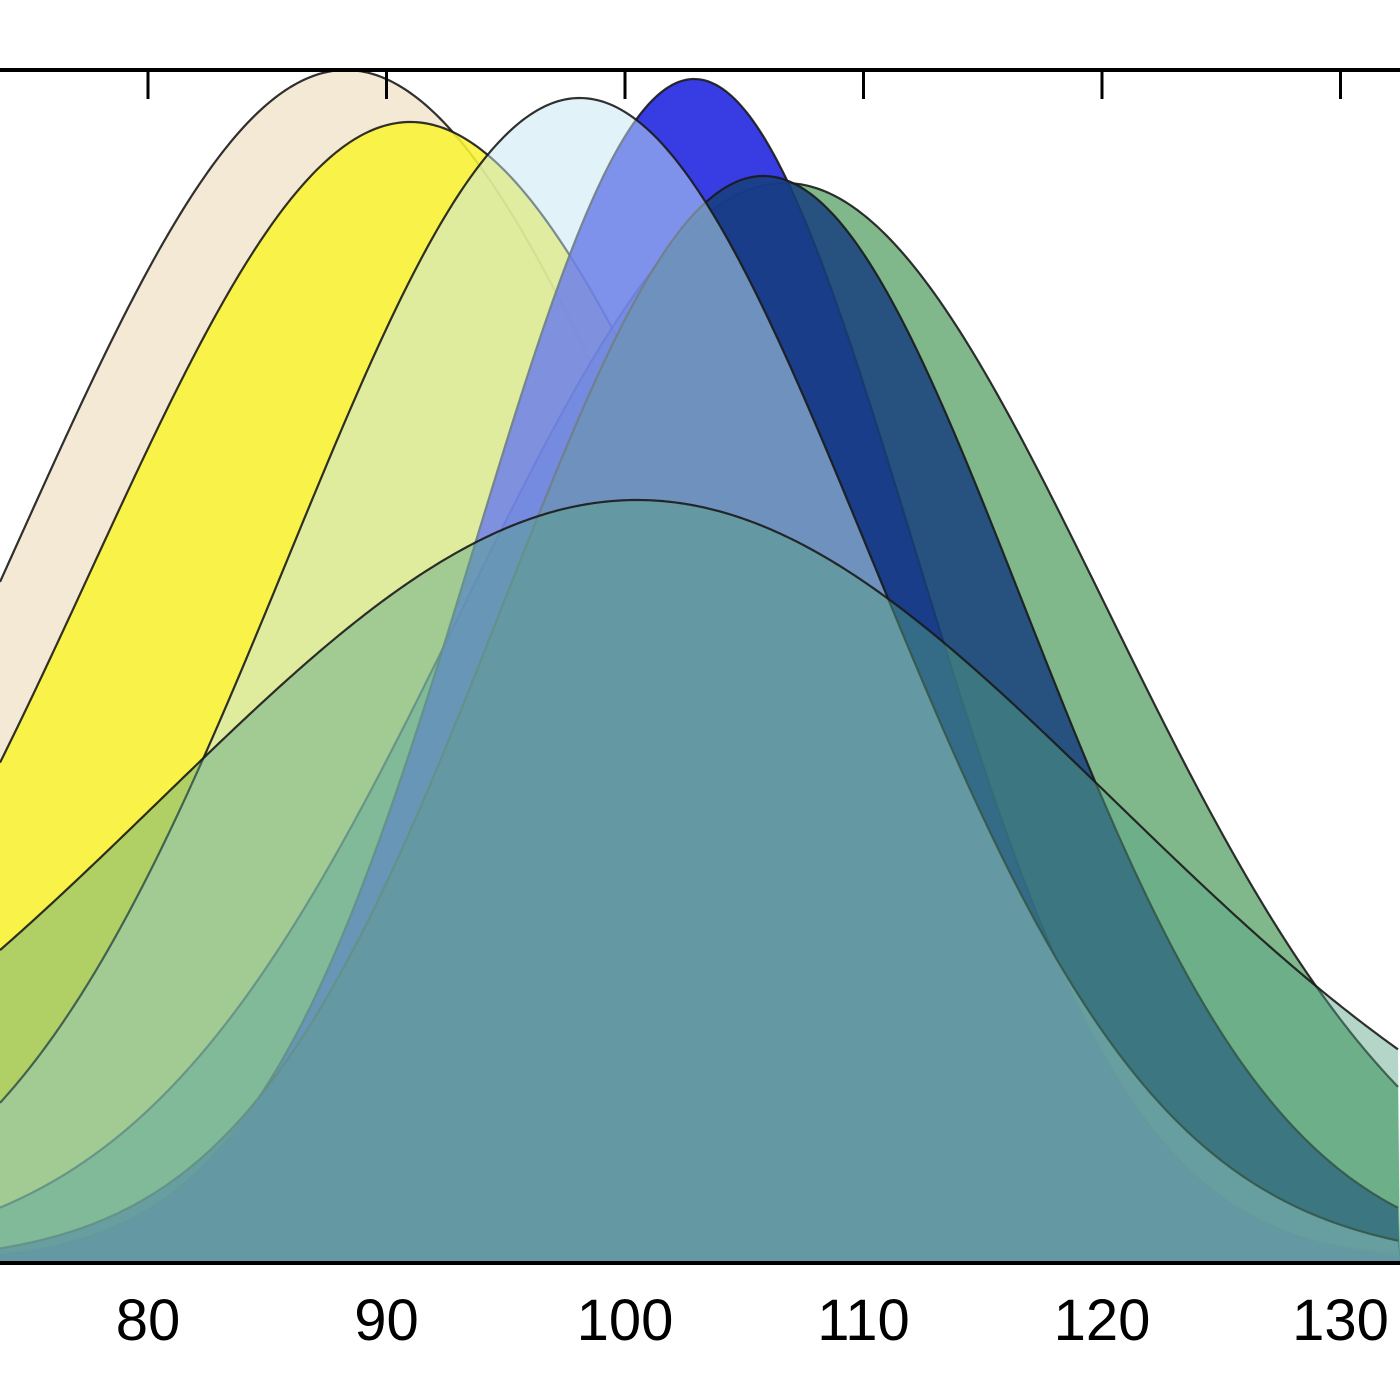 The width and height of the screenshot is (1400, 1400). Describe the element at coordinates (1102, 1320) in the screenshot. I see `x-tick-label-120: 120` at that location.